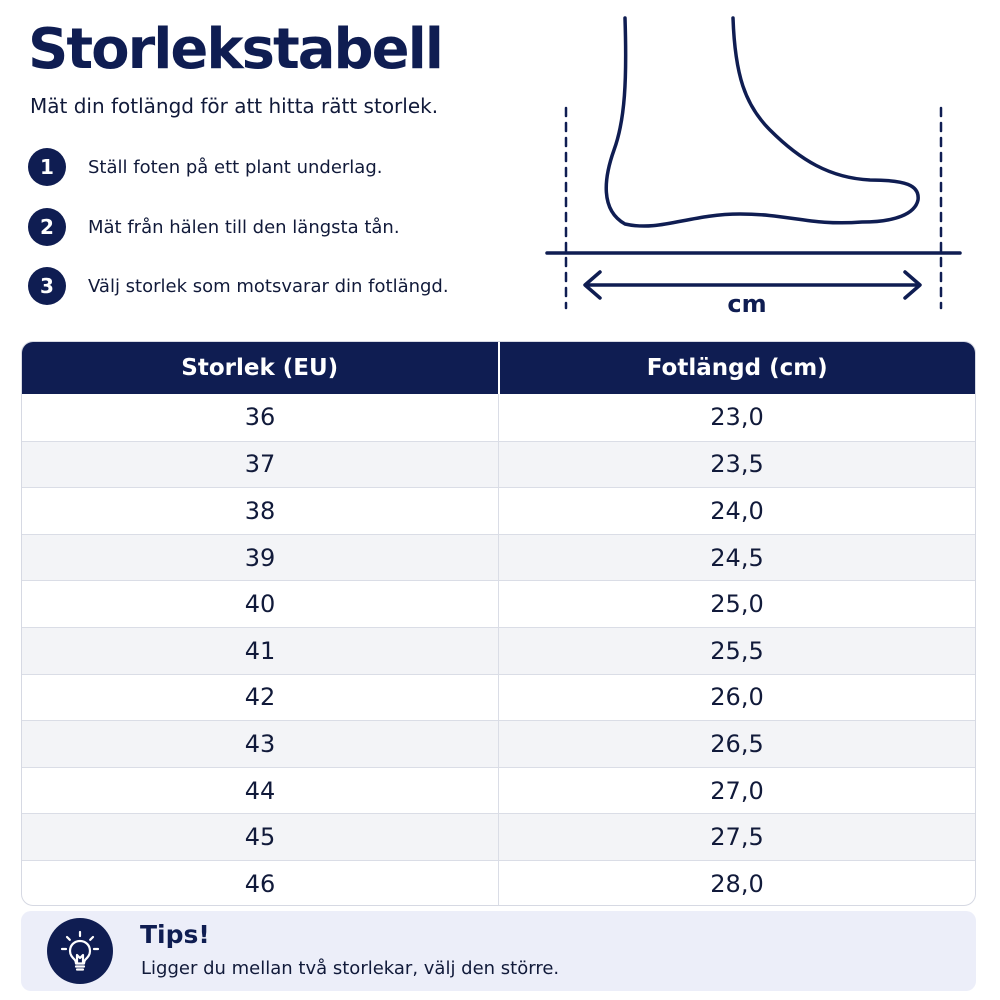 The width and height of the screenshot is (1000, 1000). What do you see at coordinates (736, 697) in the screenshot?
I see `length-cell: 26,0` at bounding box center [736, 697].